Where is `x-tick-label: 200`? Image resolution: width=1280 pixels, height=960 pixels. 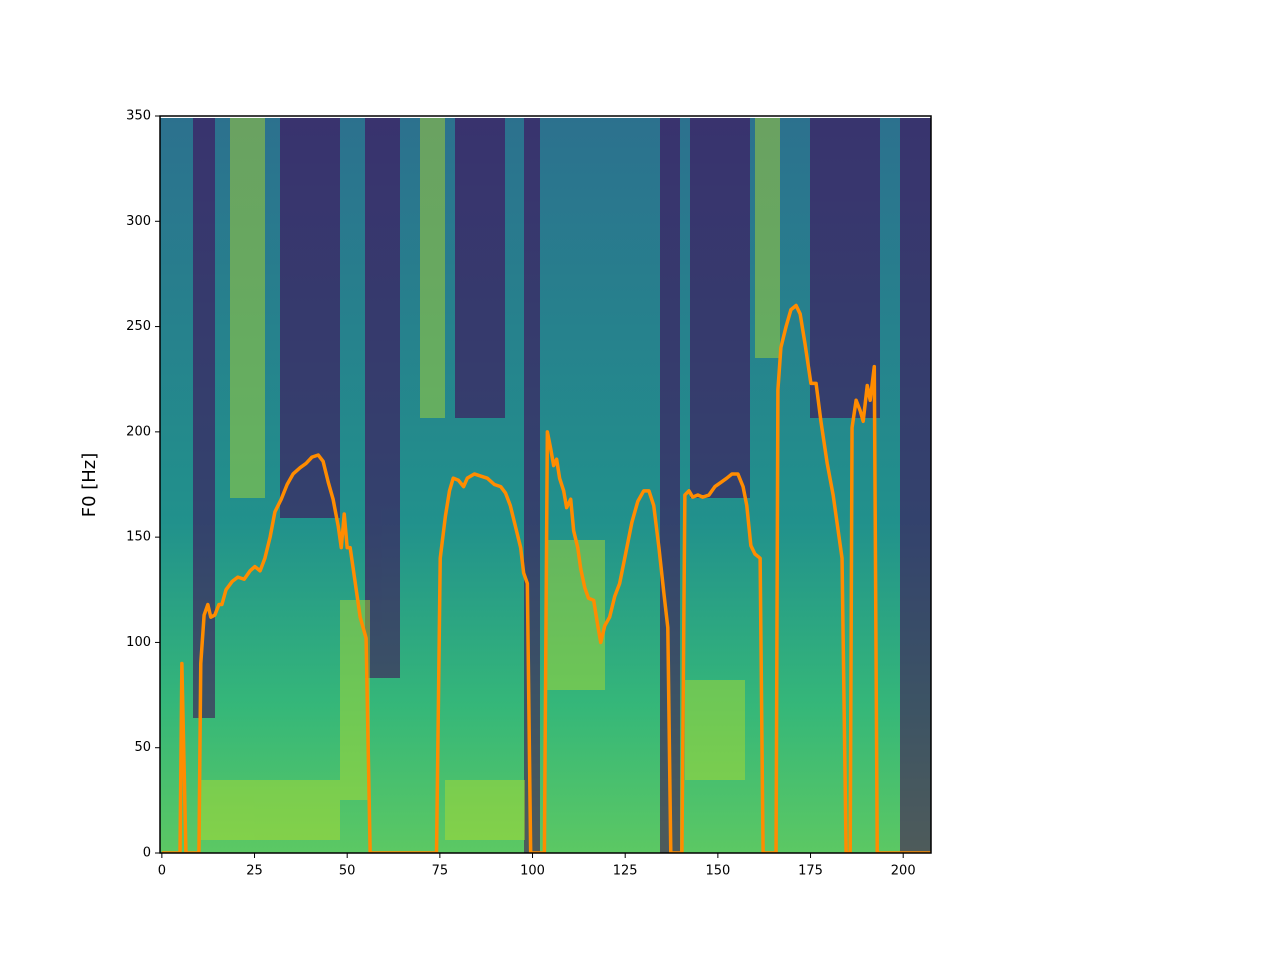 x-tick-label: 200 is located at coordinates (903, 871).